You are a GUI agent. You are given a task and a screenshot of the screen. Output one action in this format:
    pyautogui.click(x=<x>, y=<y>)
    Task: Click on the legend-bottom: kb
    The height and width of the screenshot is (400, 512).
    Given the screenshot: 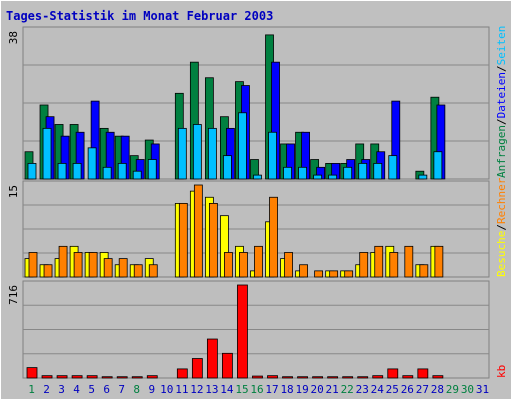 What is the action you would take?
    pyautogui.click(x=501, y=371)
    